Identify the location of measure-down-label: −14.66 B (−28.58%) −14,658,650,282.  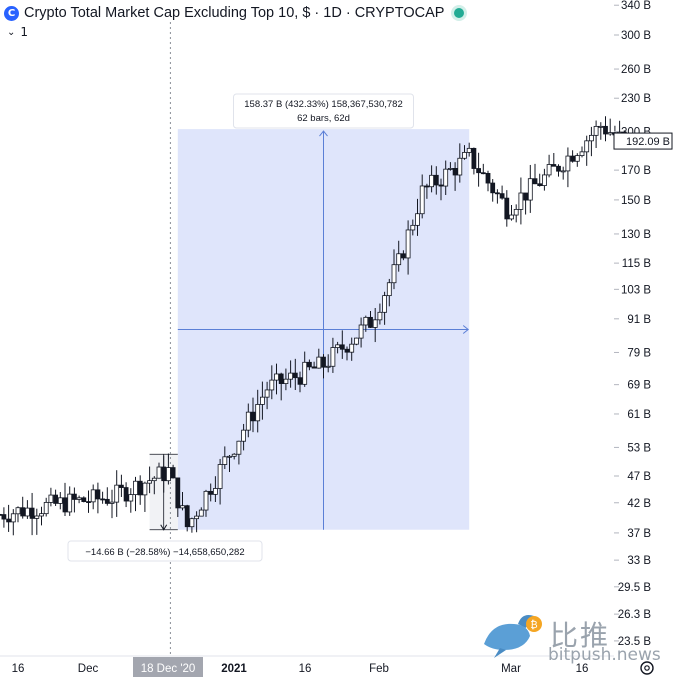
(164, 552).